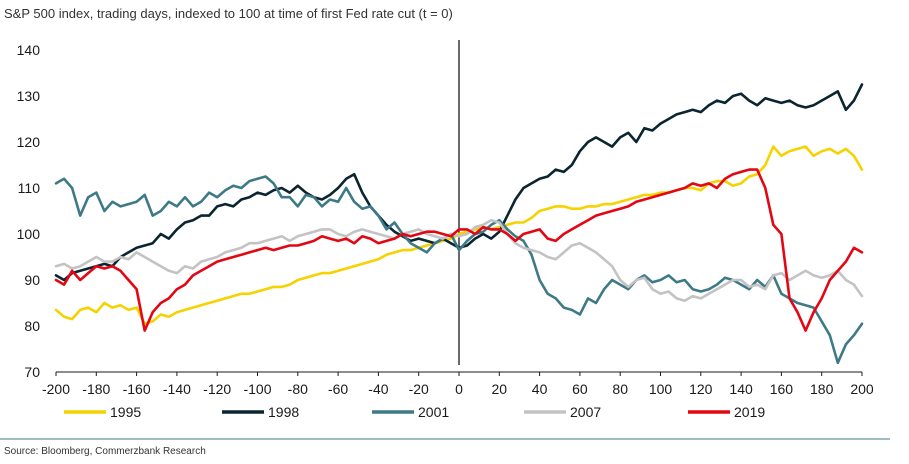 Image resolution: width=909 pixels, height=464 pixels. Describe the element at coordinates (29, 234) in the screenshot. I see `y-tick-label: 100` at that location.